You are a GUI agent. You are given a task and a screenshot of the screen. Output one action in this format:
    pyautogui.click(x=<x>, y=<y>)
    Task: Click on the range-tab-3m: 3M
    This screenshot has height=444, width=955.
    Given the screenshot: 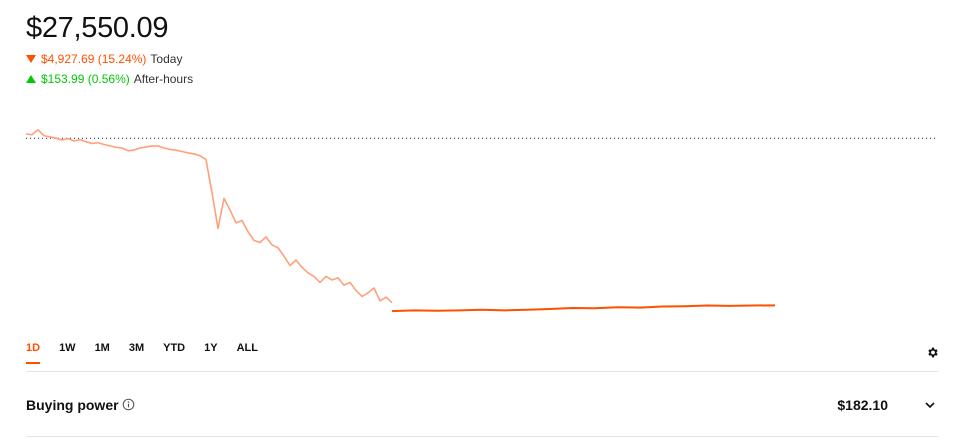 What is the action you would take?
    pyautogui.click(x=136, y=348)
    